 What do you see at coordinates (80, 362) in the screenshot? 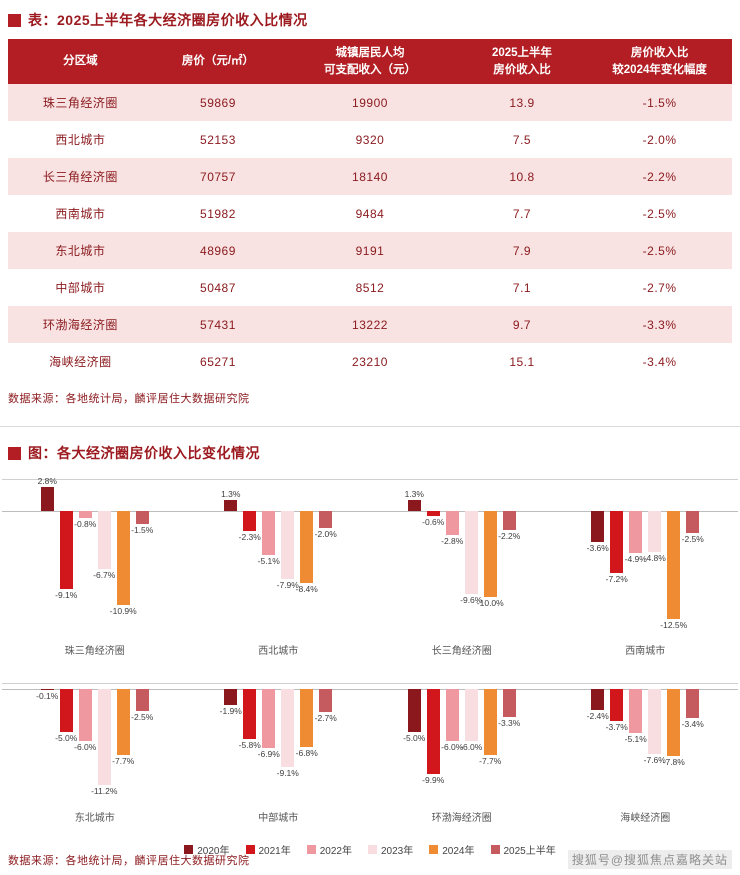
I see `table-cell: 海峡经济圈` at bounding box center [80, 362].